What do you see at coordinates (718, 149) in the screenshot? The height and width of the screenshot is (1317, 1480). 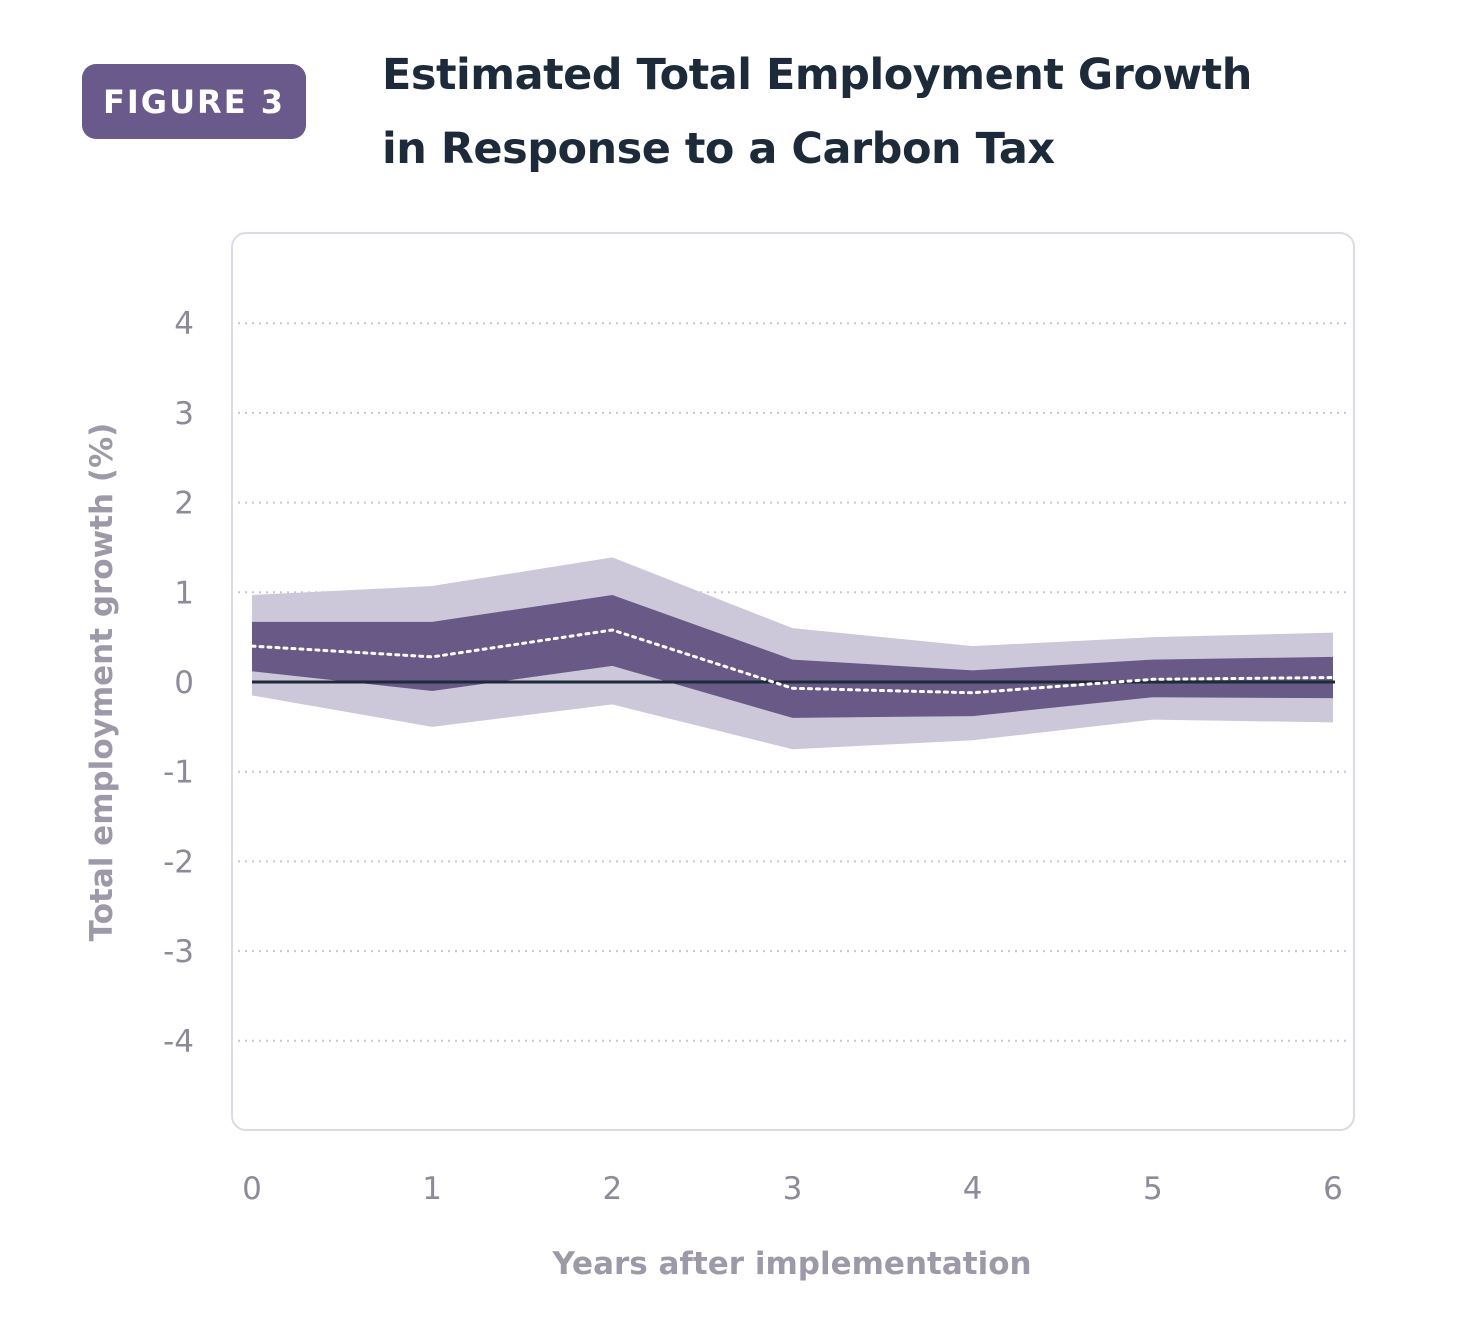 I see `chart-title-line-2: in Response to a Carbon Tax` at bounding box center [718, 149].